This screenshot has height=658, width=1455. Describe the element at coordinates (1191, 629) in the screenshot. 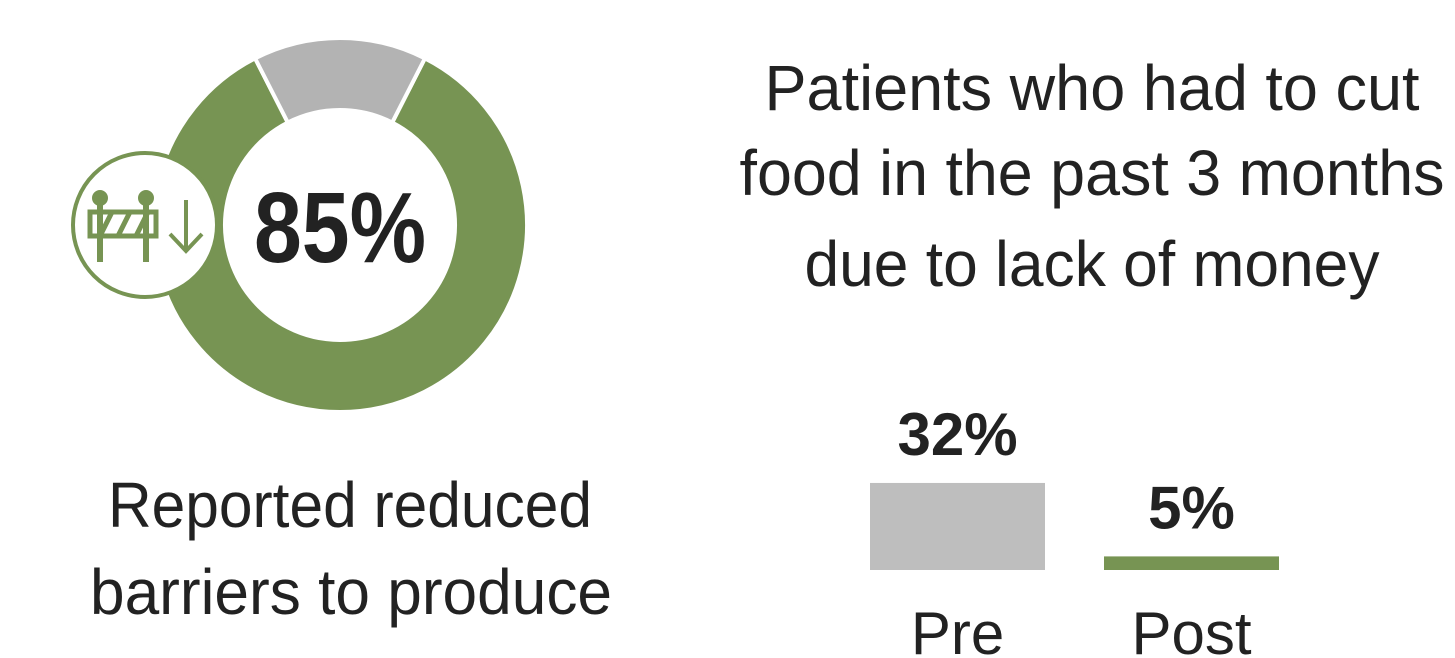

I see `category-label: Post` at that location.